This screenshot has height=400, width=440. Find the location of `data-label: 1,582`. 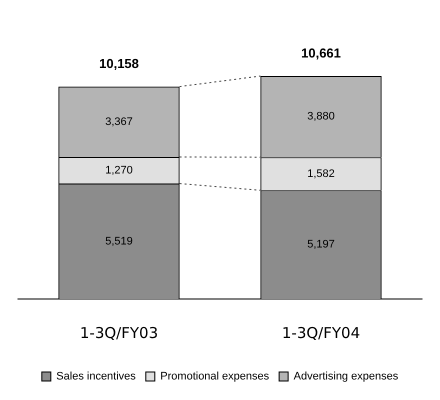

data-label: 1,582 is located at coordinates (321, 174).